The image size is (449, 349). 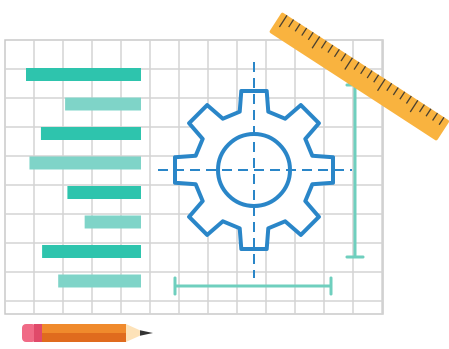 I want to click on pencil-band, so click(x=38, y=333).